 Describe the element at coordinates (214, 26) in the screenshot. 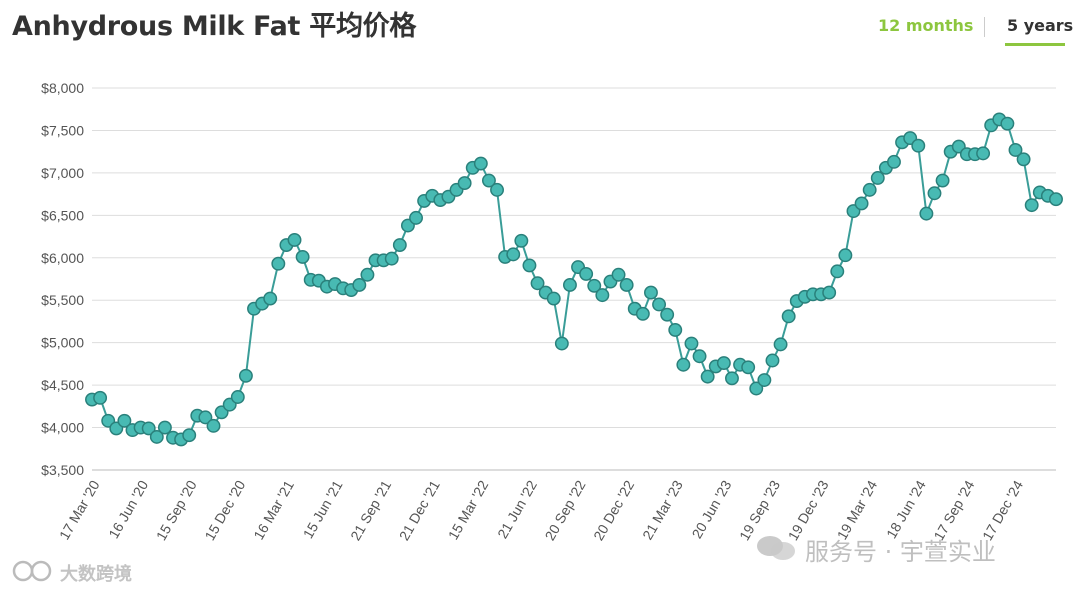

I see `chart-title: Anhydrous Milk Fat 平均价格` at that location.